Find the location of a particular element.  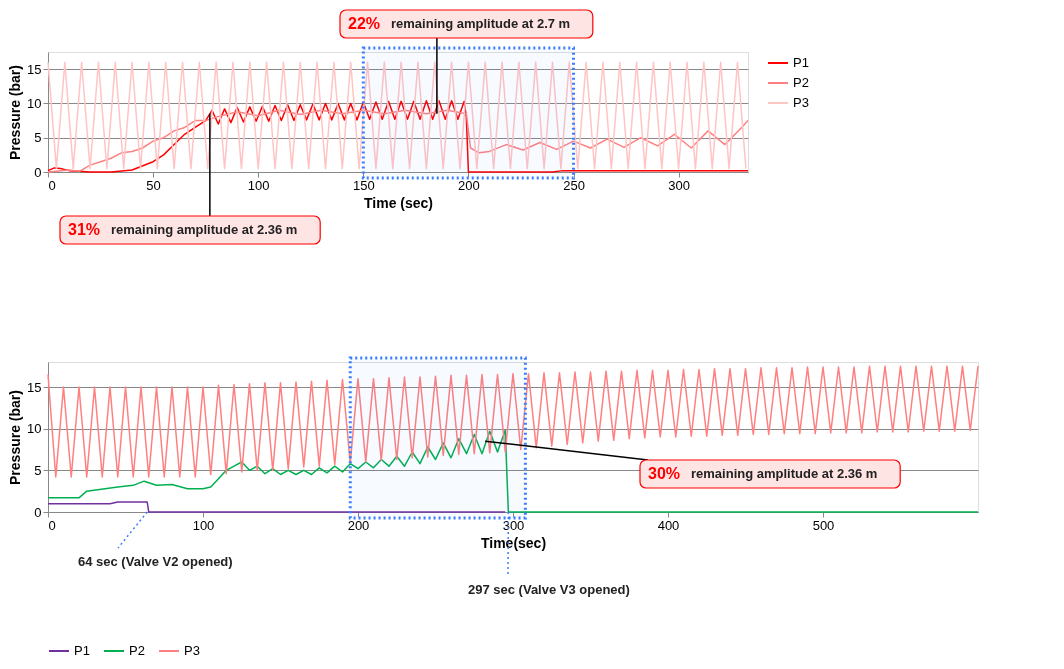

x-tick-label: 300 is located at coordinates (679, 185).